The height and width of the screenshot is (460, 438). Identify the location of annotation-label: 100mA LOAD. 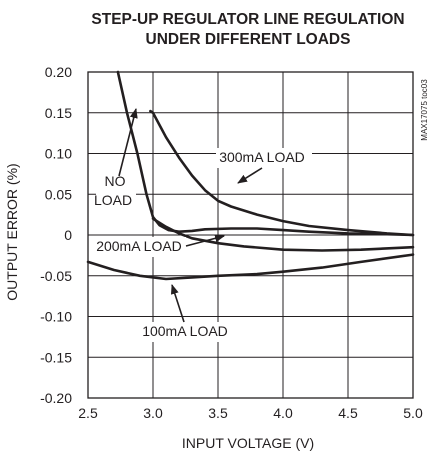
(185, 331).